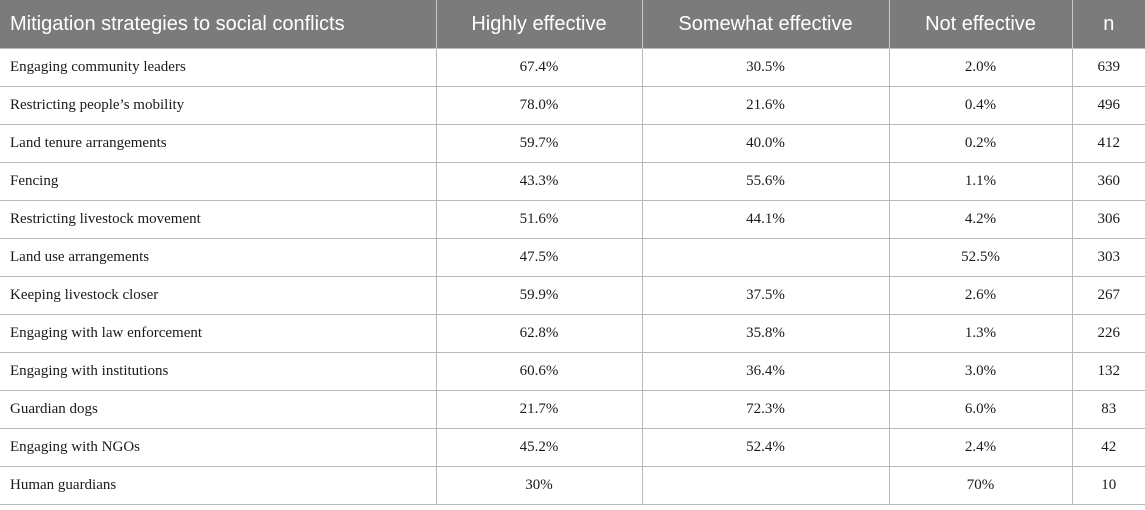 The image size is (1145, 510). What do you see at coordinates (218, 409) in the screenshot?
I see `strategy-cell: Guardian dogs` at bounding box center [218, 409].